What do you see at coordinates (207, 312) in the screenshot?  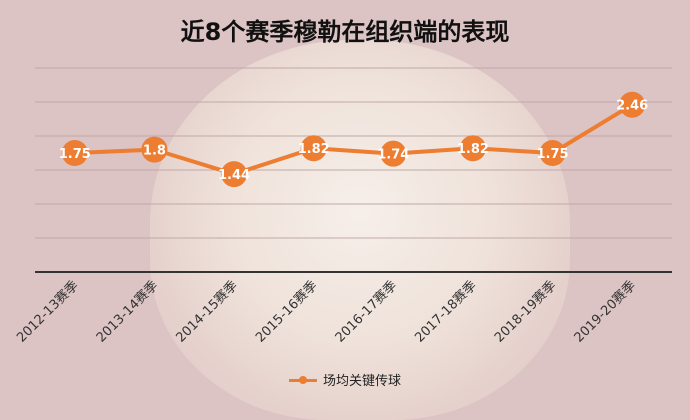 I see `x-tick-label: 2014-15赛季` at bounding box center [207, 312].